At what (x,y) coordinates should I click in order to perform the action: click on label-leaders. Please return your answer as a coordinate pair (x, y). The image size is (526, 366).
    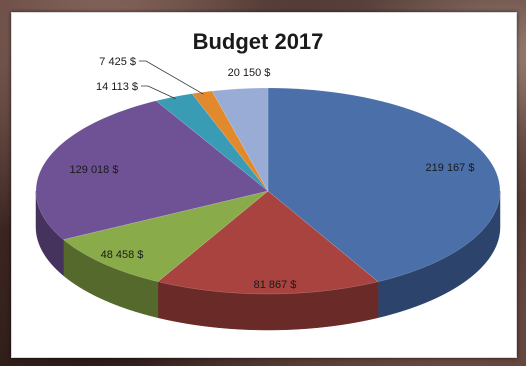
    Looking at the image, I should click on (171, 80).